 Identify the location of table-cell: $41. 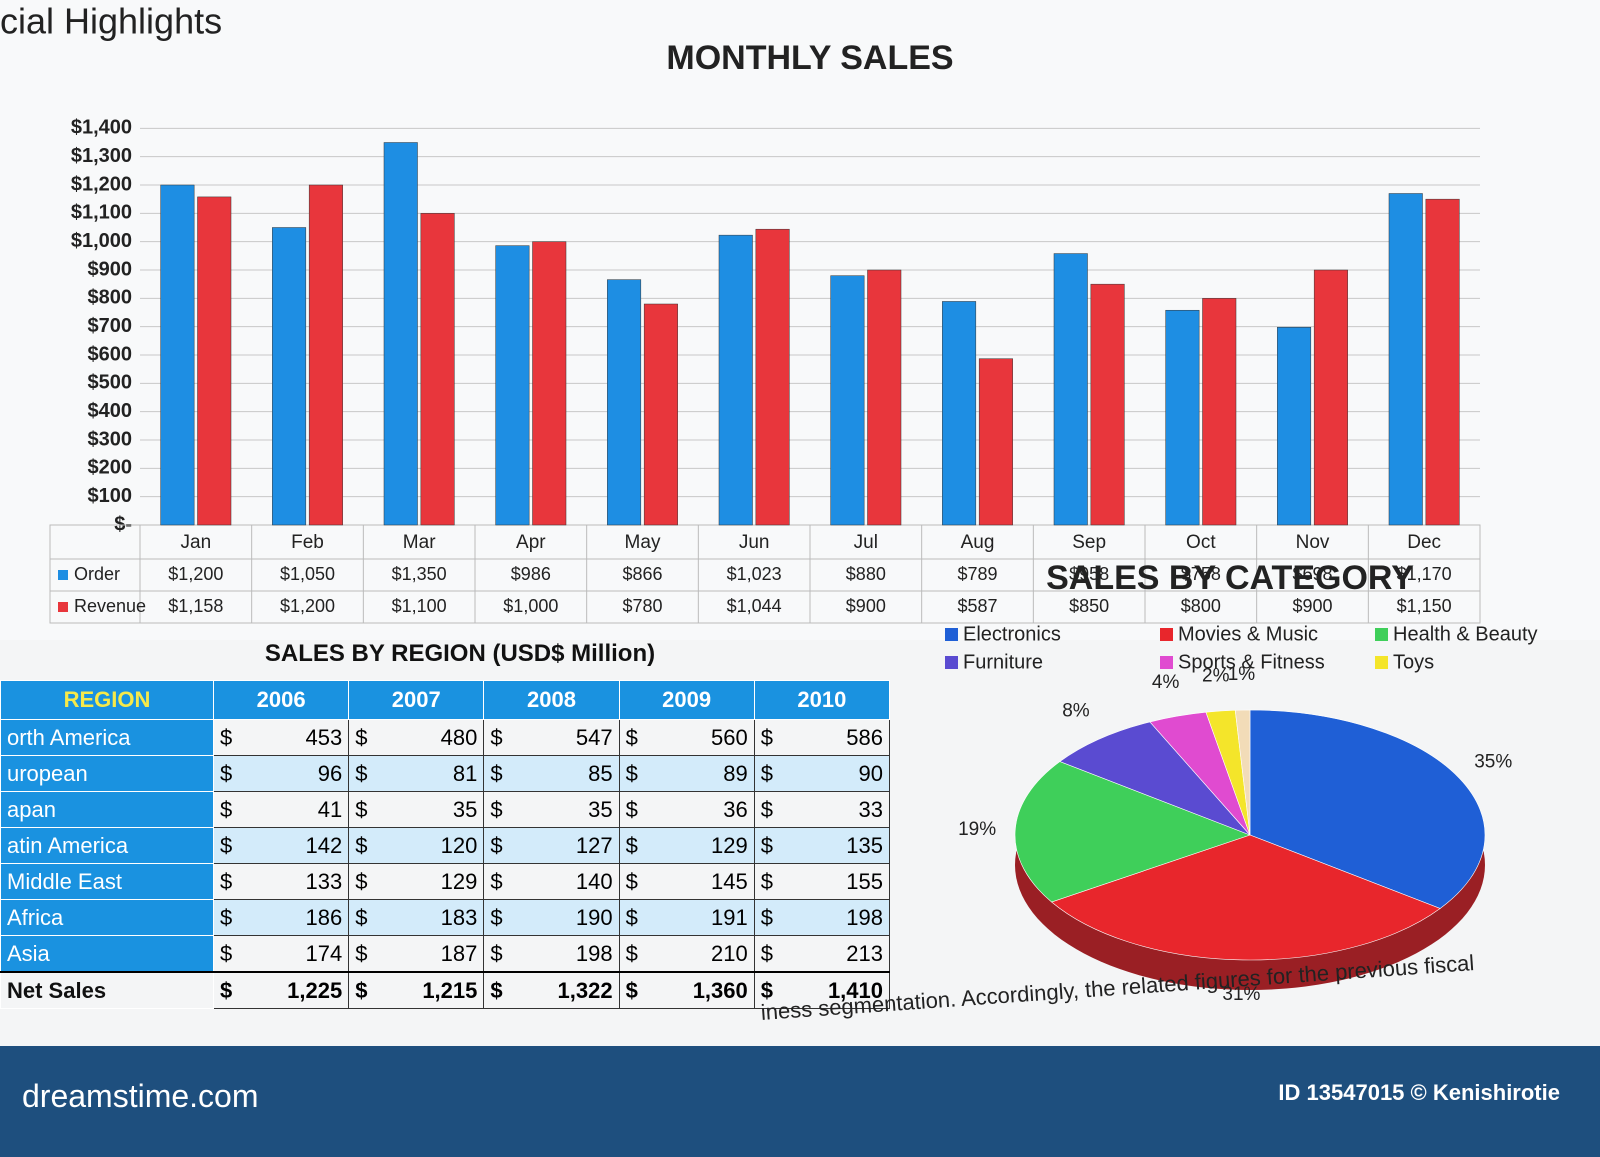
(281, 809).